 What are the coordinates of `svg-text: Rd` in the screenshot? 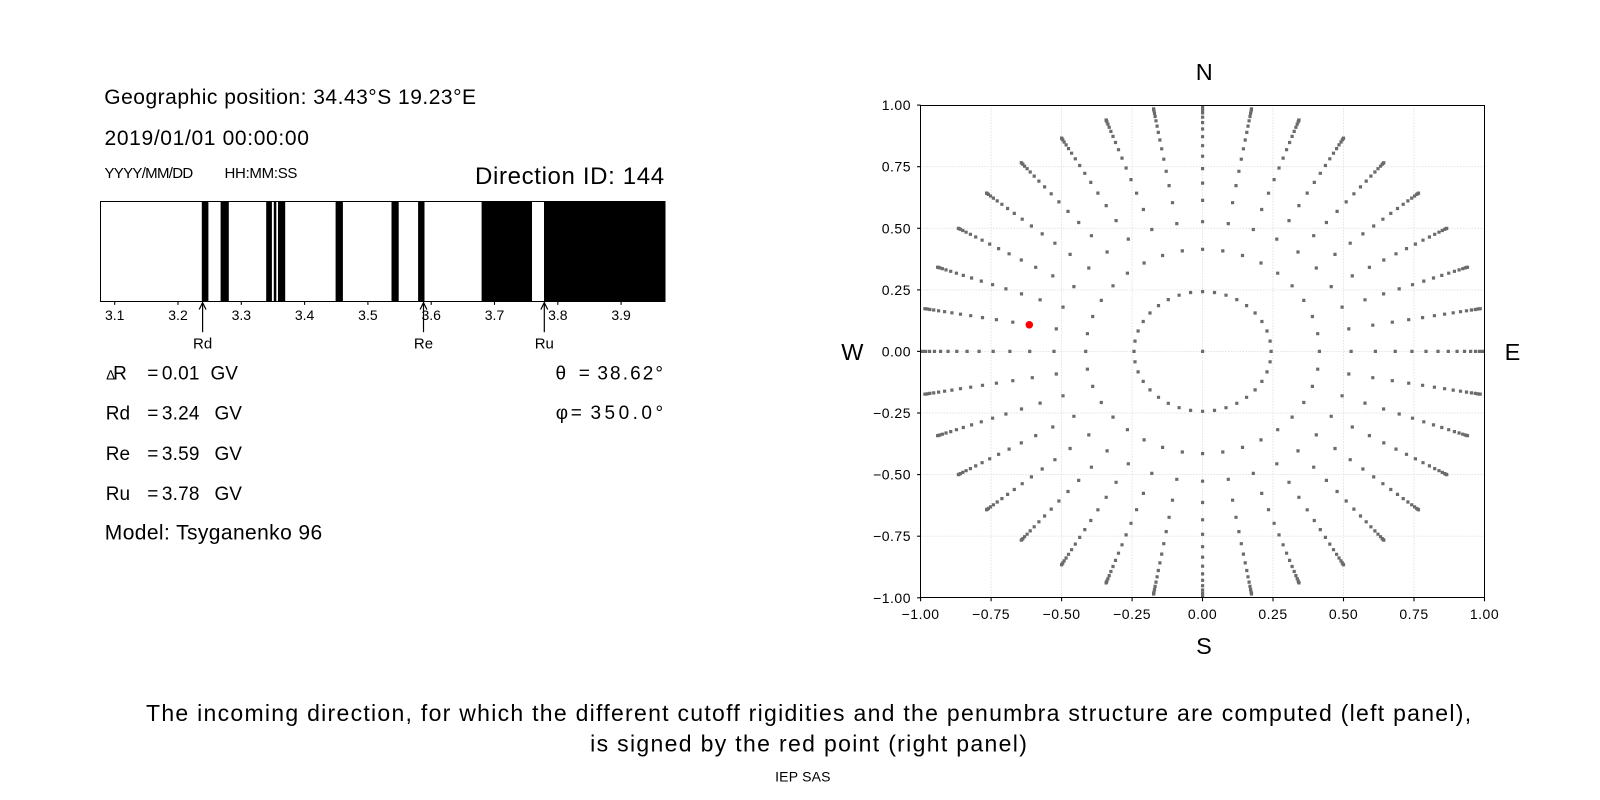 It's located at (202, 344).